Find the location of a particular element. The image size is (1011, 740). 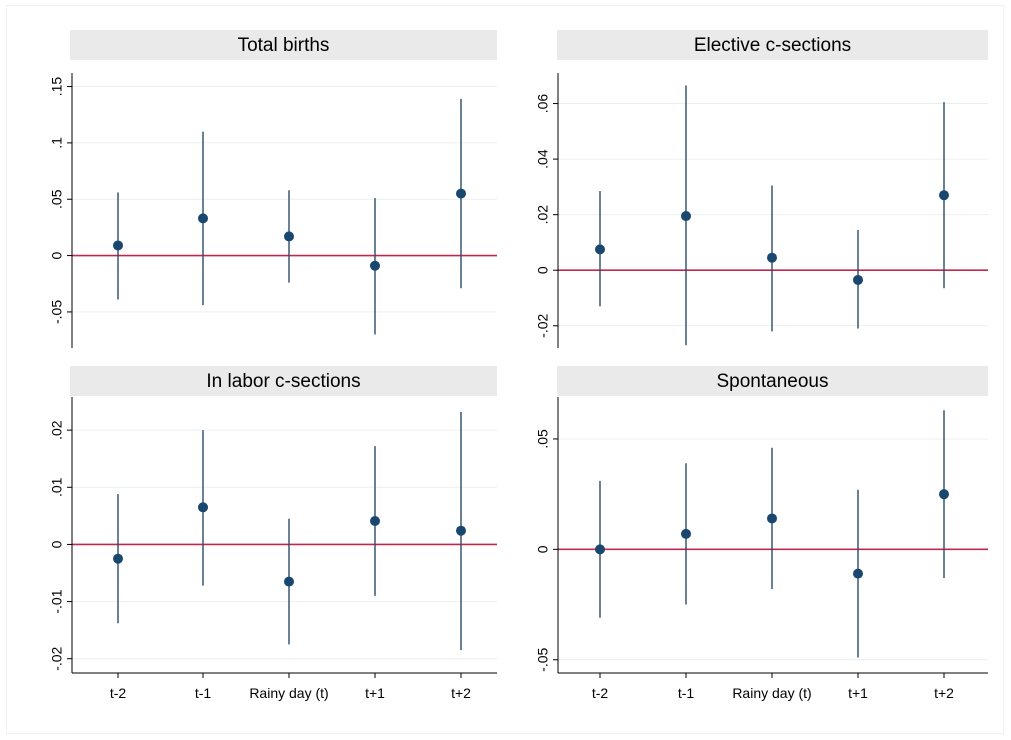

y-tick-label: -.01 is located at coordinates (57, 601).